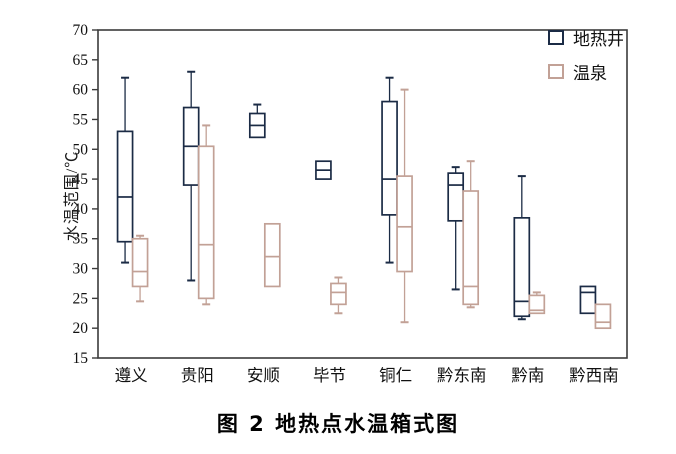 This screenshot has height=454, width=676. Describe the element at coordinates (81, 298) in the screenshot. I see `svg-text: 25` at that location.